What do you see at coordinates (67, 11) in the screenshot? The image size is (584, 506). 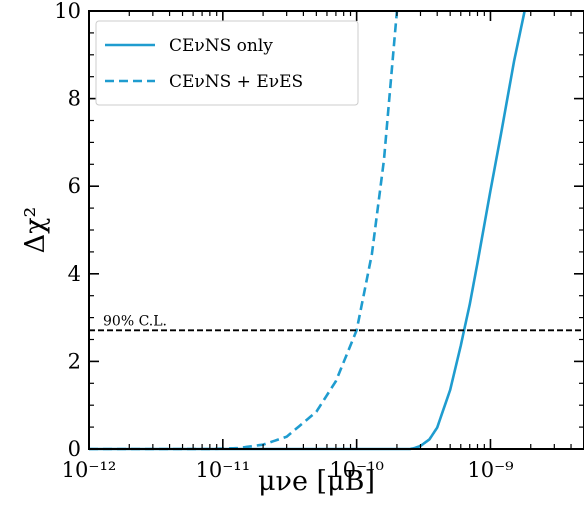 I see `y-tick-label: 10` at bounding box center [67, 11].